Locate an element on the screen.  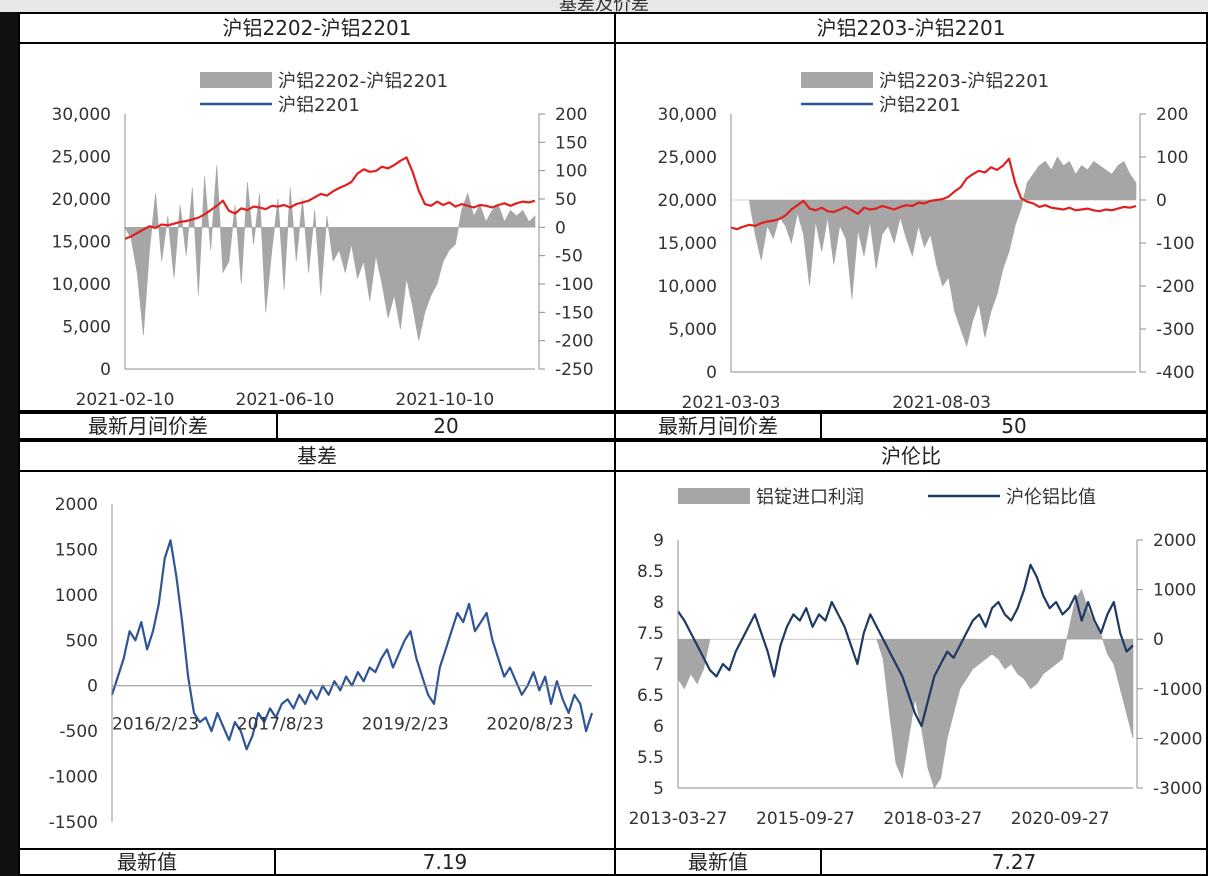
footer-value: 7.19 is located at coordinates (445, 862).